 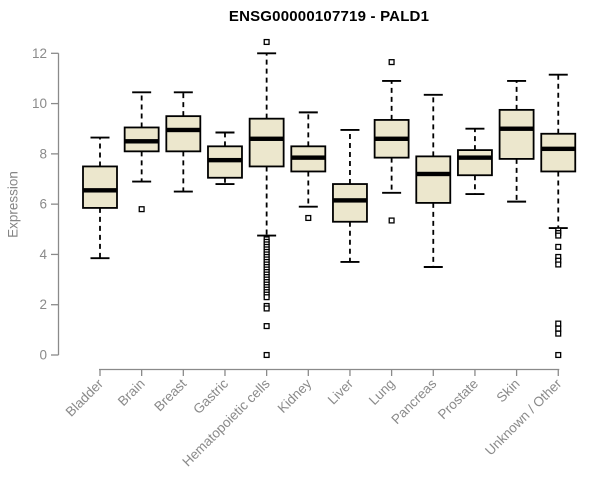 I want to click on x-tick-label-liver: Liver, so click(x=341, y=392).